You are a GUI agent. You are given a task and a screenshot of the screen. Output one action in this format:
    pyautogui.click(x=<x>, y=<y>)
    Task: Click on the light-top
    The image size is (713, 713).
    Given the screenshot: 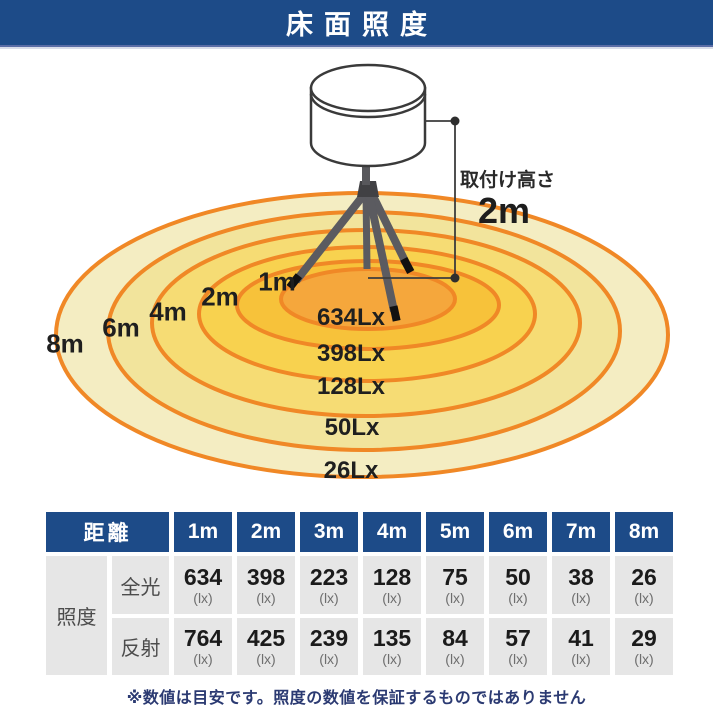 What is the action you would take?
    pyautogui.click(x=368, y=88)
    